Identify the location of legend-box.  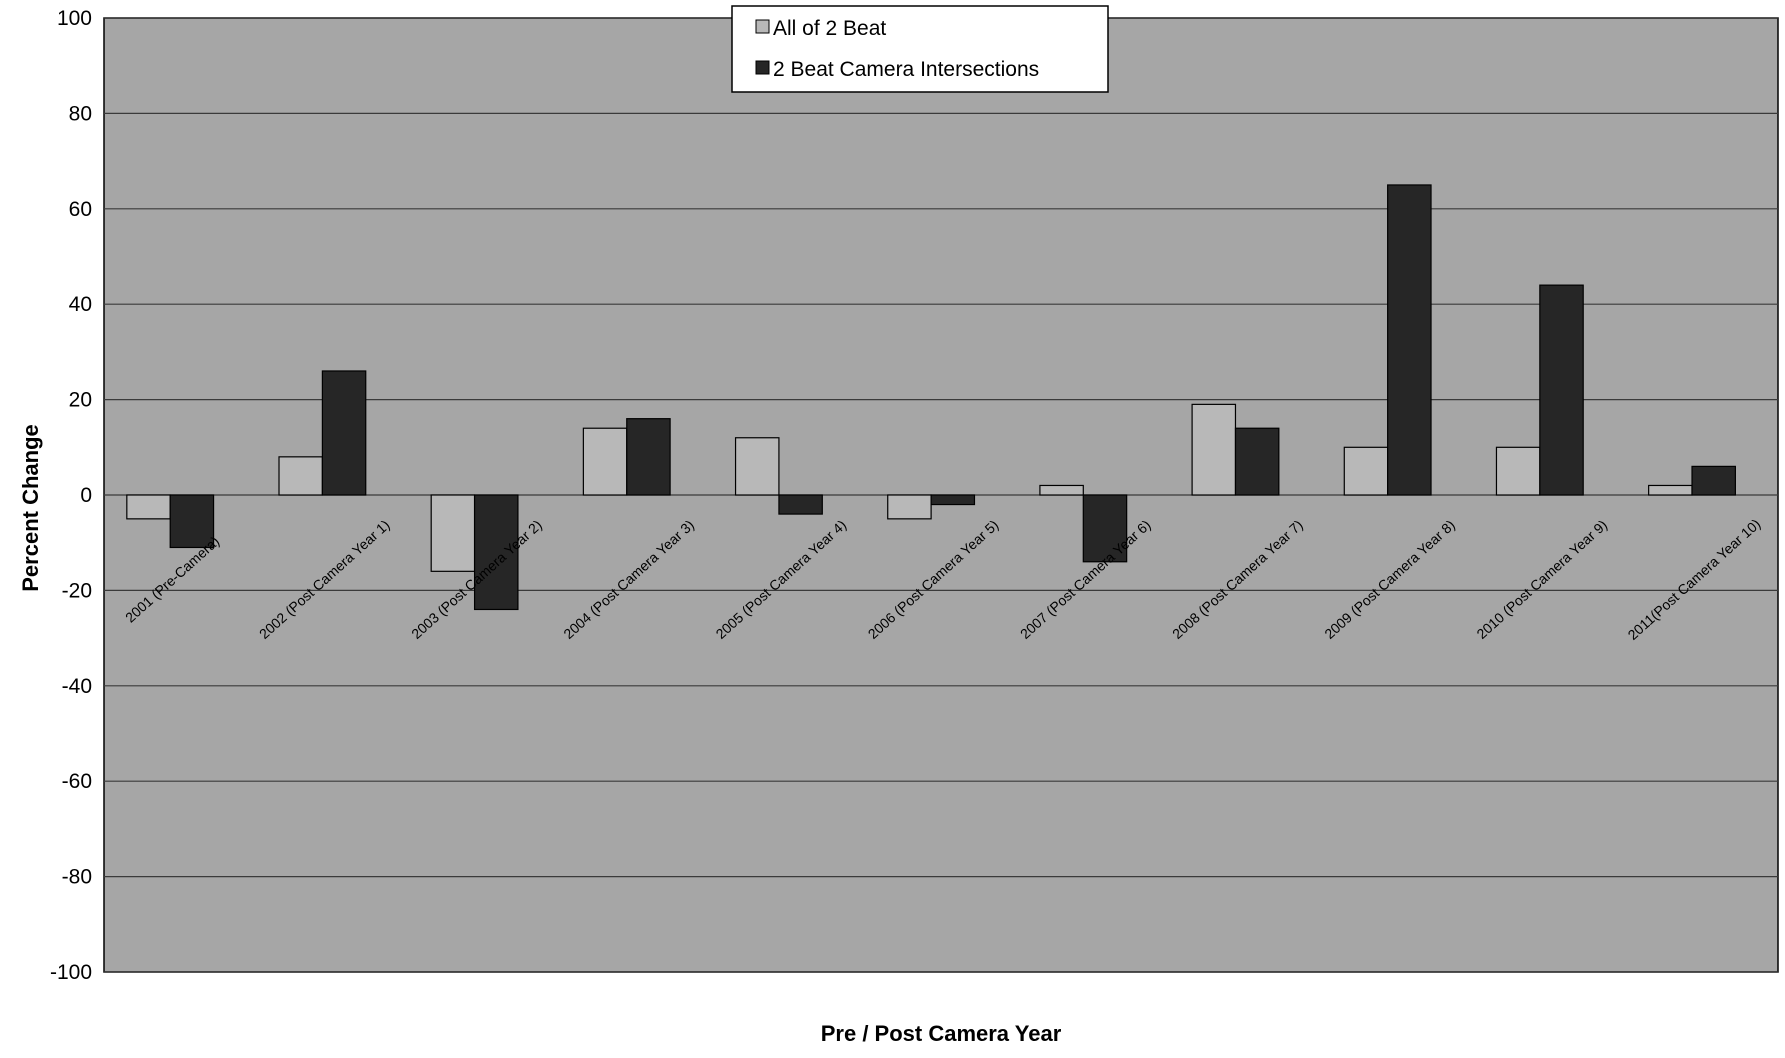
(920, 49).